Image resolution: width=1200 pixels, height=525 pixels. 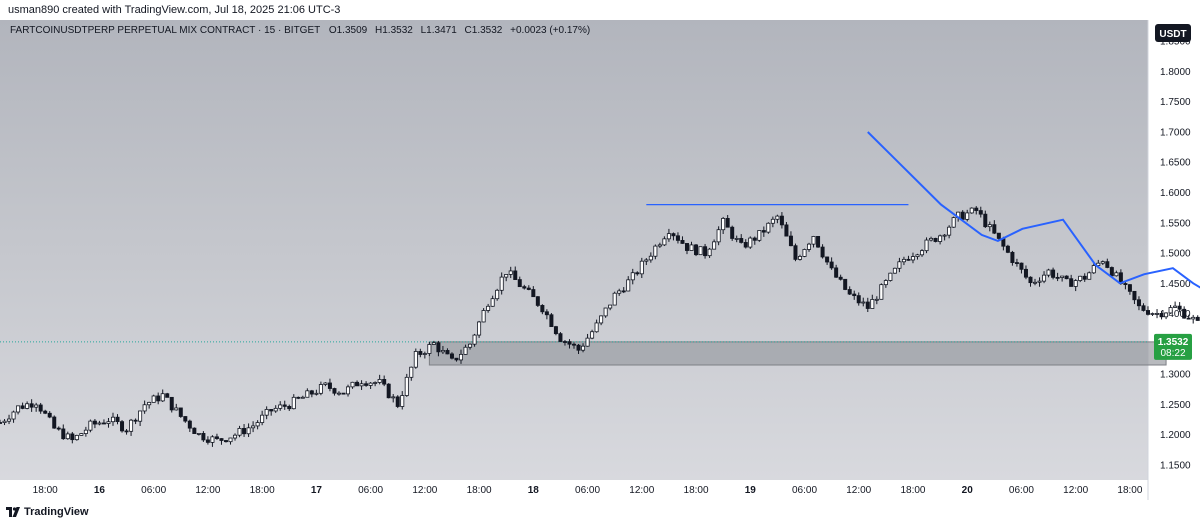 What do you see at coordinates (1173, 33) in the screenshot?
I see `currency-badge: USDT` at bounding box center [1173, 33].